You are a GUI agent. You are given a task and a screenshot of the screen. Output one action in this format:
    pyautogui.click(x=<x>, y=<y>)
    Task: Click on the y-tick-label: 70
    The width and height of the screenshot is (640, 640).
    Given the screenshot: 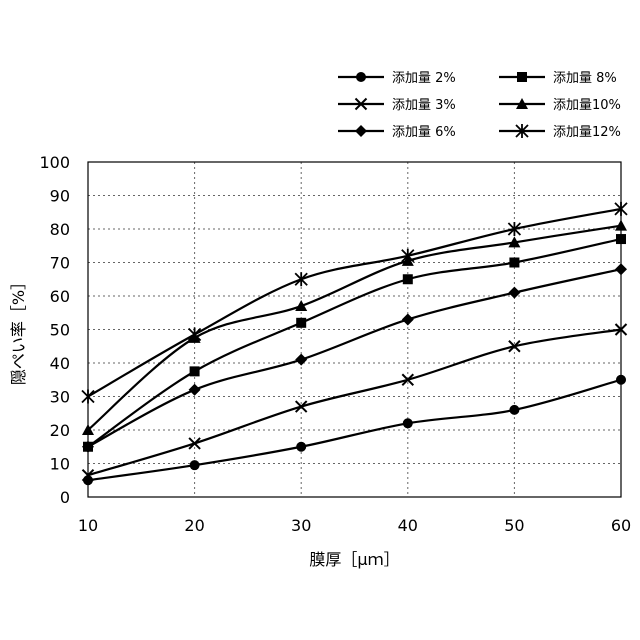 What is the action you would take?
    pyautogui.click(x=60, y=263)
    